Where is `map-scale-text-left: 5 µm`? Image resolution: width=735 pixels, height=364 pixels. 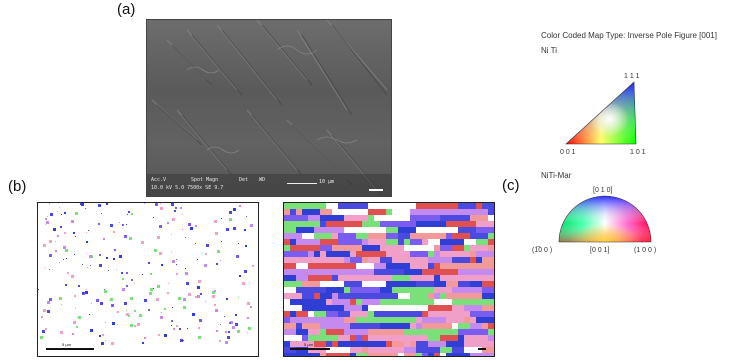 map-scale-text-left: 5 µm is located at coordinates (66, 344).